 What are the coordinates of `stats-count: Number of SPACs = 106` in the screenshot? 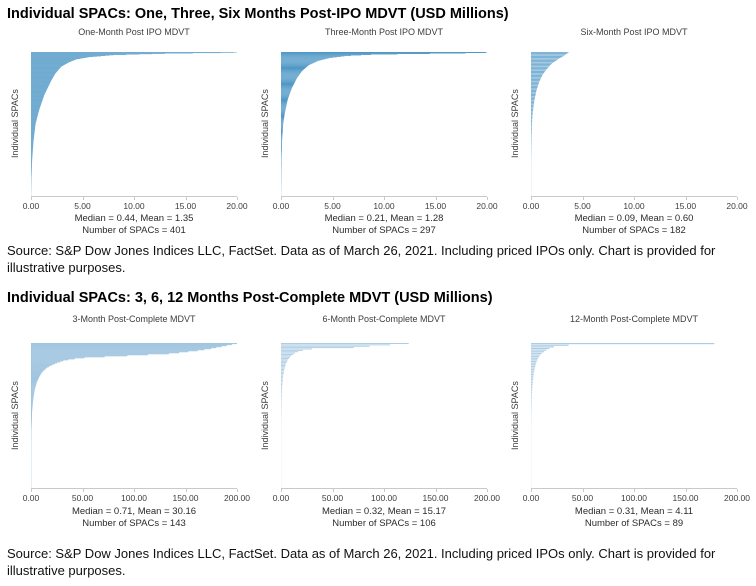 It's located at (384, 523).